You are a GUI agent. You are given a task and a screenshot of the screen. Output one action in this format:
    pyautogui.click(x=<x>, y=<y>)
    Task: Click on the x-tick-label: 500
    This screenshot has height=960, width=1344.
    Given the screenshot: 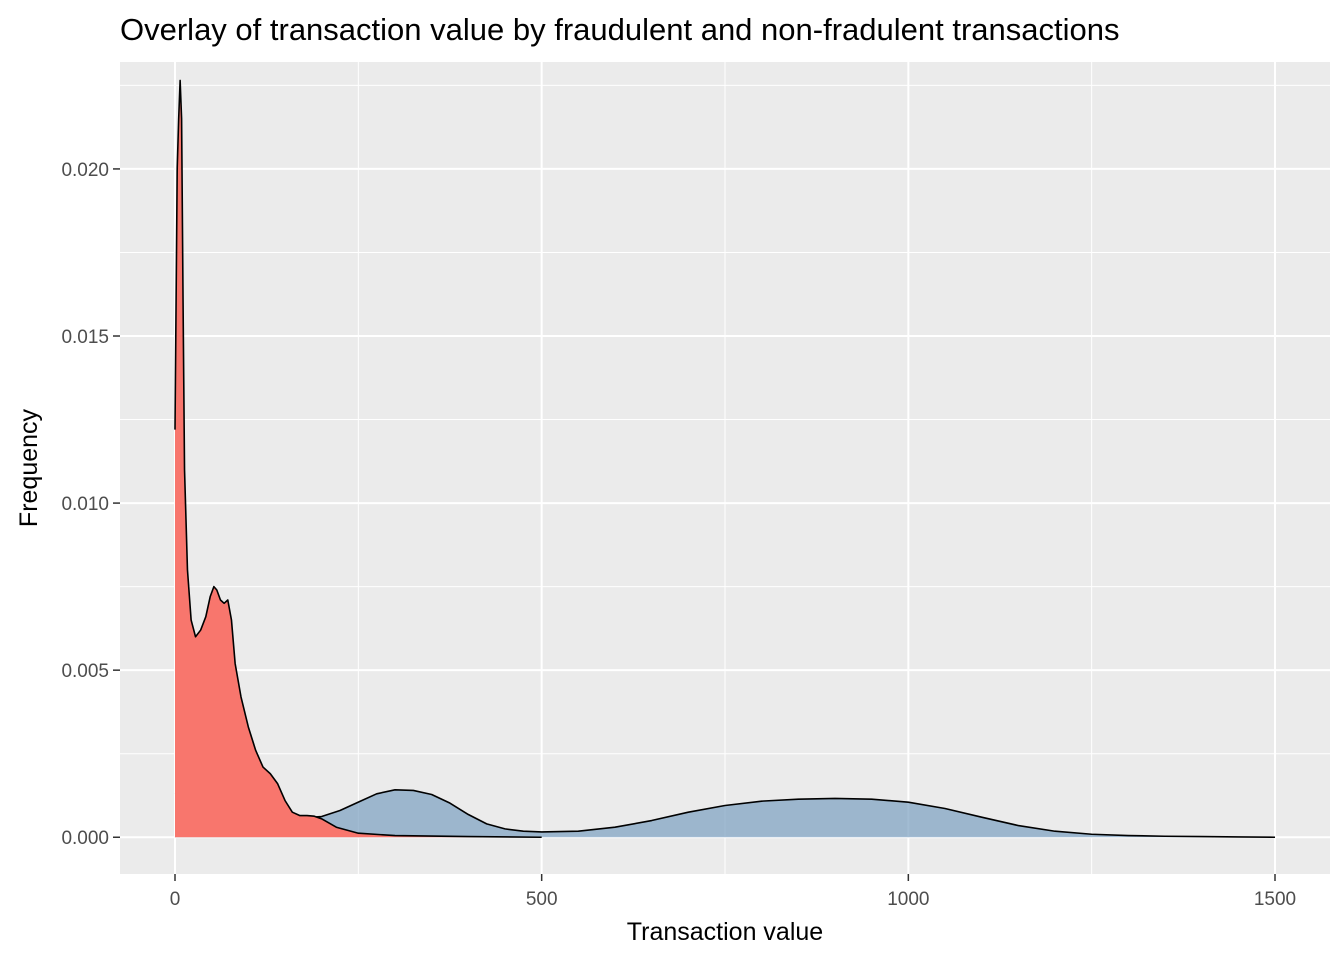 What is the action you would take?
    pyautogui.click(x=542, y=899)
    